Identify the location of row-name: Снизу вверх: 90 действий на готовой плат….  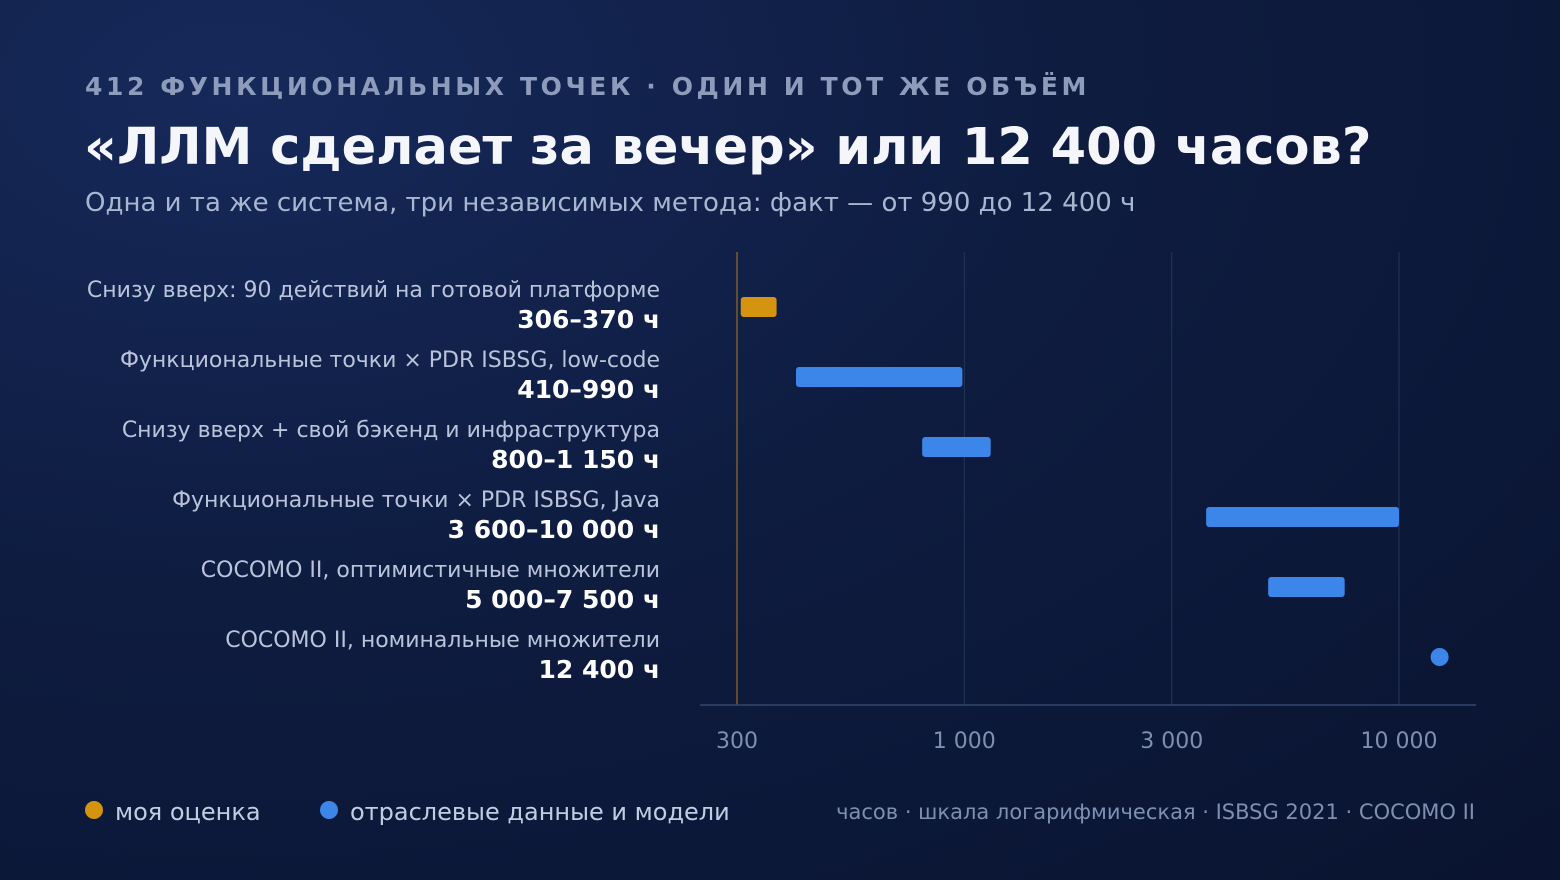
(373, 290).